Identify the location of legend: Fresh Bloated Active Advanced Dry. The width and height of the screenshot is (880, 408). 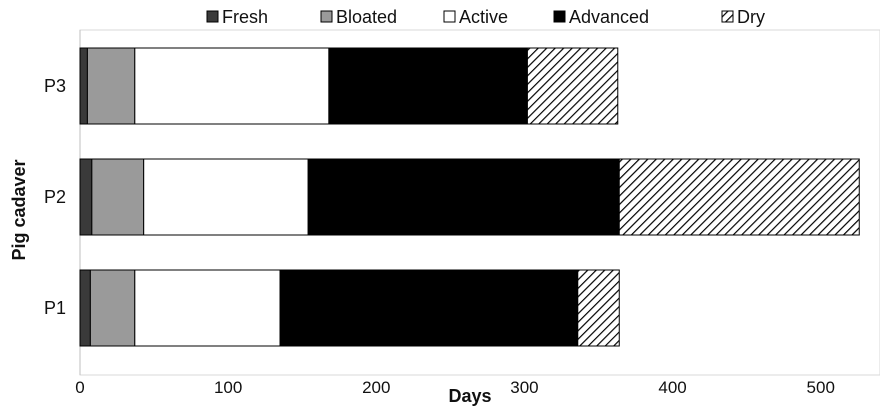
(485, 17).